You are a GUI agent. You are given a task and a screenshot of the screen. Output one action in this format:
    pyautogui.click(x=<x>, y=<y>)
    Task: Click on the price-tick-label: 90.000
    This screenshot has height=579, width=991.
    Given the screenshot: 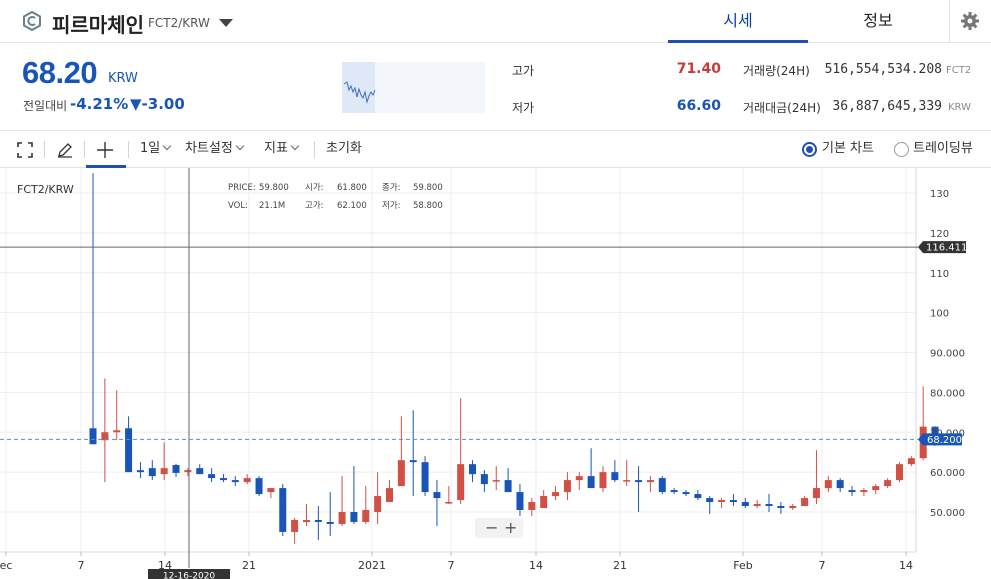 What is the action you would take?
    pyautogui.click(x=947, y=354)
    